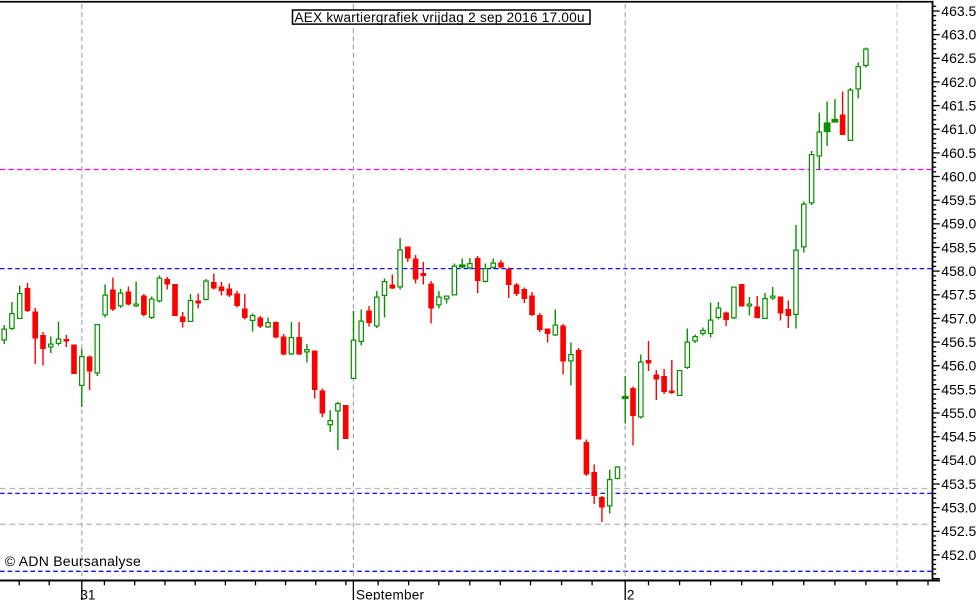 Image resolution: width=980 pixels, height=600 pixels. I want to click on svg-text: 461.5, so click(958, 106).